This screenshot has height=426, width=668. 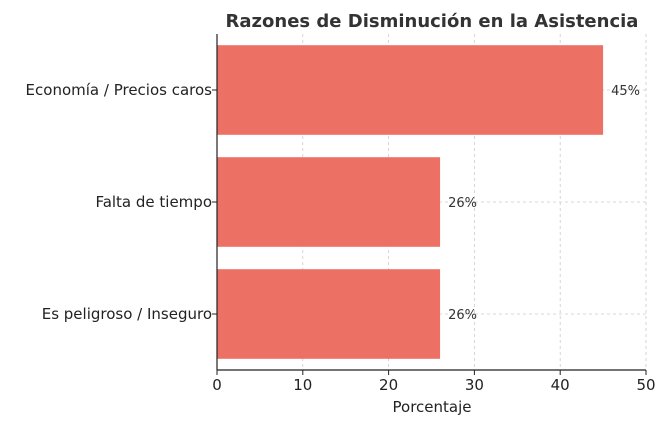 What do you see at coordinates (474, 385) in the screenshot?
I see `x-tick-label: 30` at bounding box center [474, 385].